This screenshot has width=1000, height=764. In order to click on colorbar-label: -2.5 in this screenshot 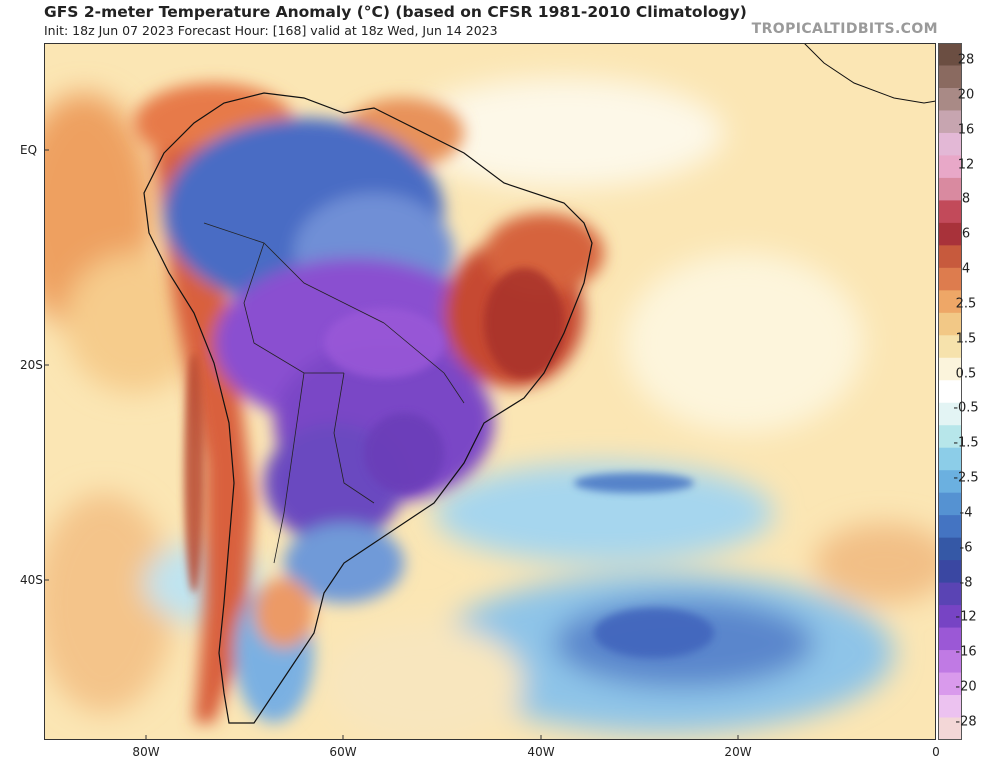, I will do `click(966, 478)`.